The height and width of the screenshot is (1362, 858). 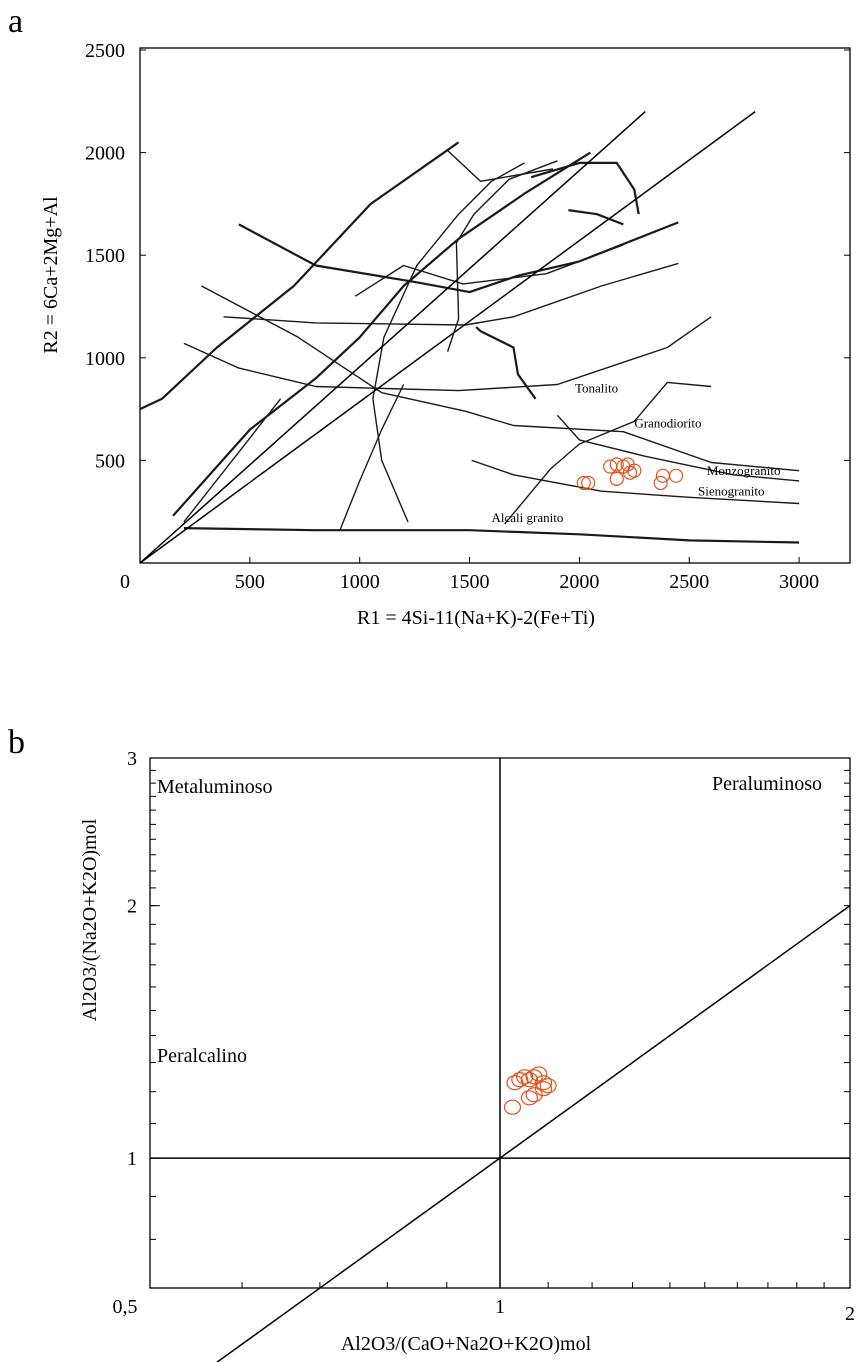 I want to click on x-tick-label: 500, so click(x=250, y=582).